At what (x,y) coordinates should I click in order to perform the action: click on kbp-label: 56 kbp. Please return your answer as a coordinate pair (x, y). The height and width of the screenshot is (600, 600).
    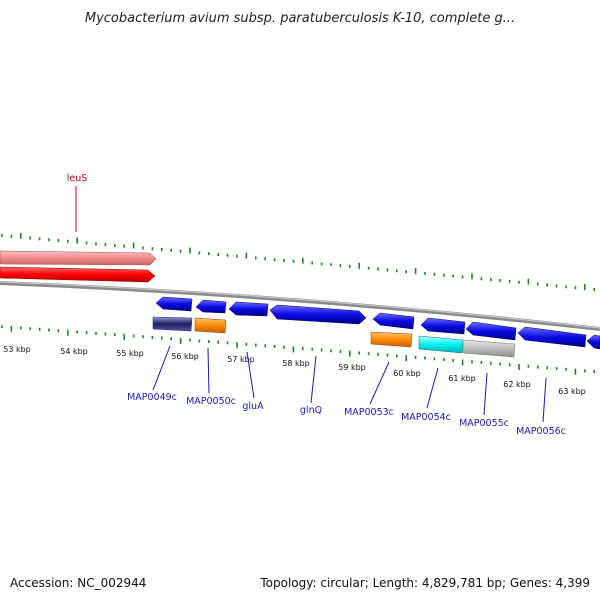
    Looking at the image, I should click on (185, 356).